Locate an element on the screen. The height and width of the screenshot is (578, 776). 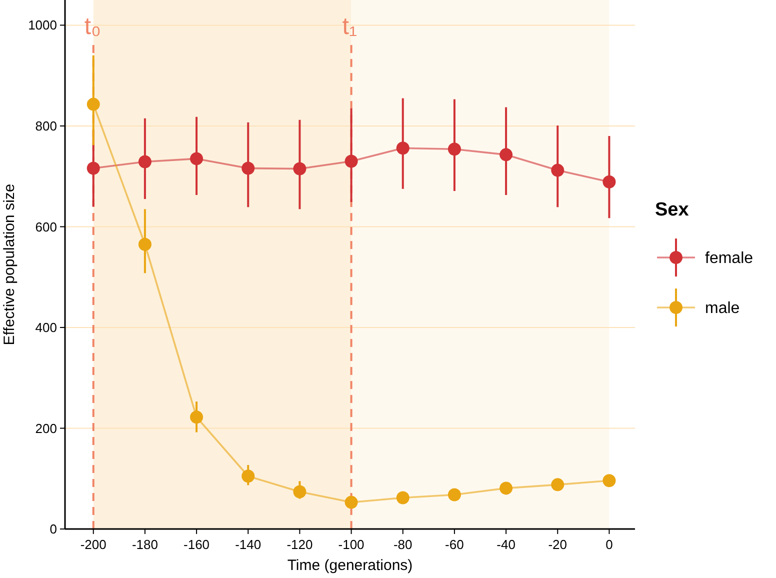
y-tick-label: 0 is located at coordinates (53, 529).